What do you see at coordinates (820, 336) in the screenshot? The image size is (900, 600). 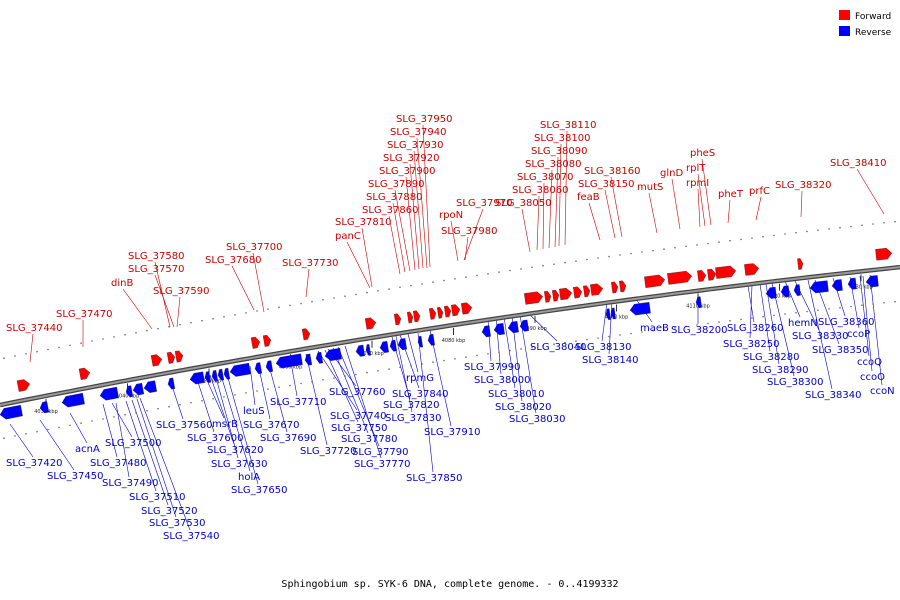 I see `reverse-gene-label: SLG_38330` at bounding box center [820, 336].